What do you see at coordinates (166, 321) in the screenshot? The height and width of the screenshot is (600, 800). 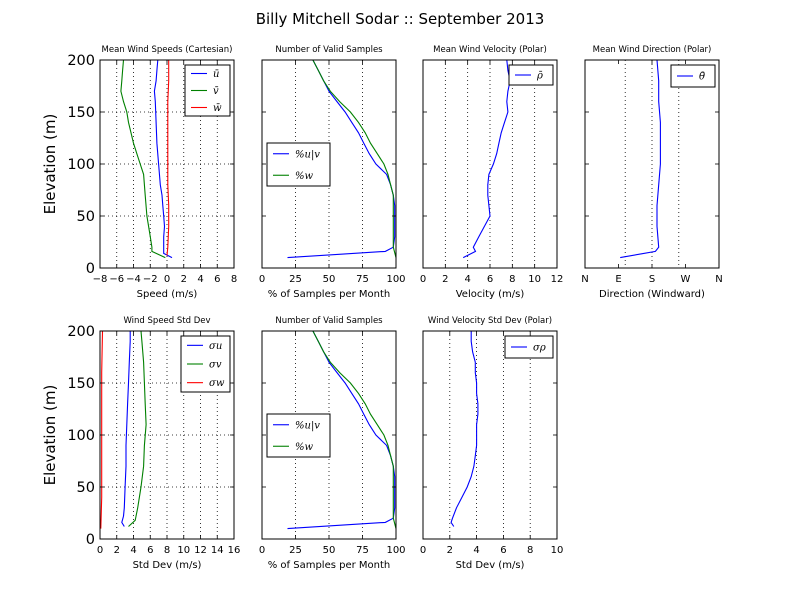 I see `panel-title: Wind Speed Std Dev` at bounding box center [166, 321].